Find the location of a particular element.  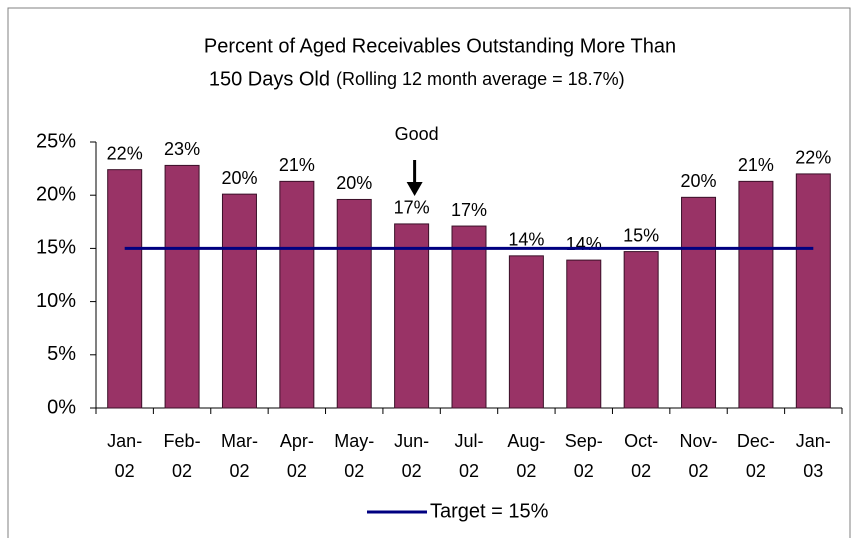

x-tick-label: Oct-02 is located at coordinates (641, 456).